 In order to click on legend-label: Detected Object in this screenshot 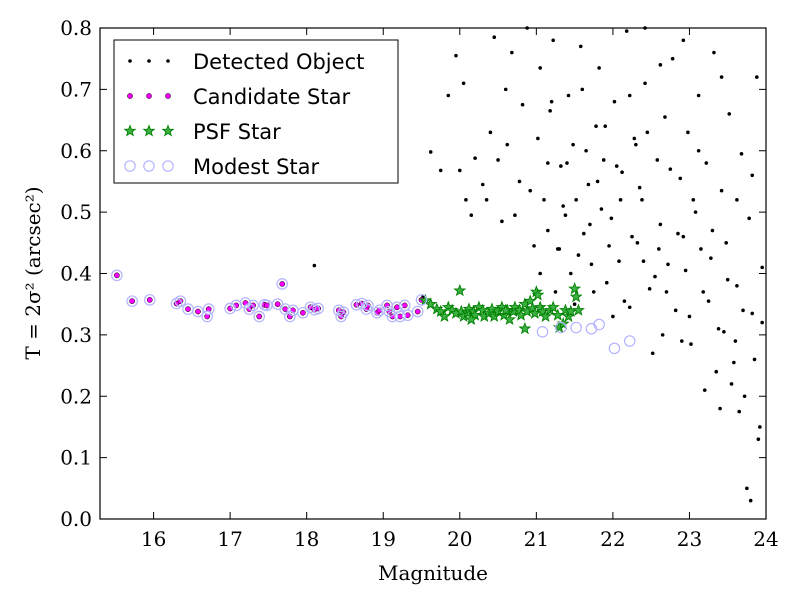, I will do `click(278, 62)`.